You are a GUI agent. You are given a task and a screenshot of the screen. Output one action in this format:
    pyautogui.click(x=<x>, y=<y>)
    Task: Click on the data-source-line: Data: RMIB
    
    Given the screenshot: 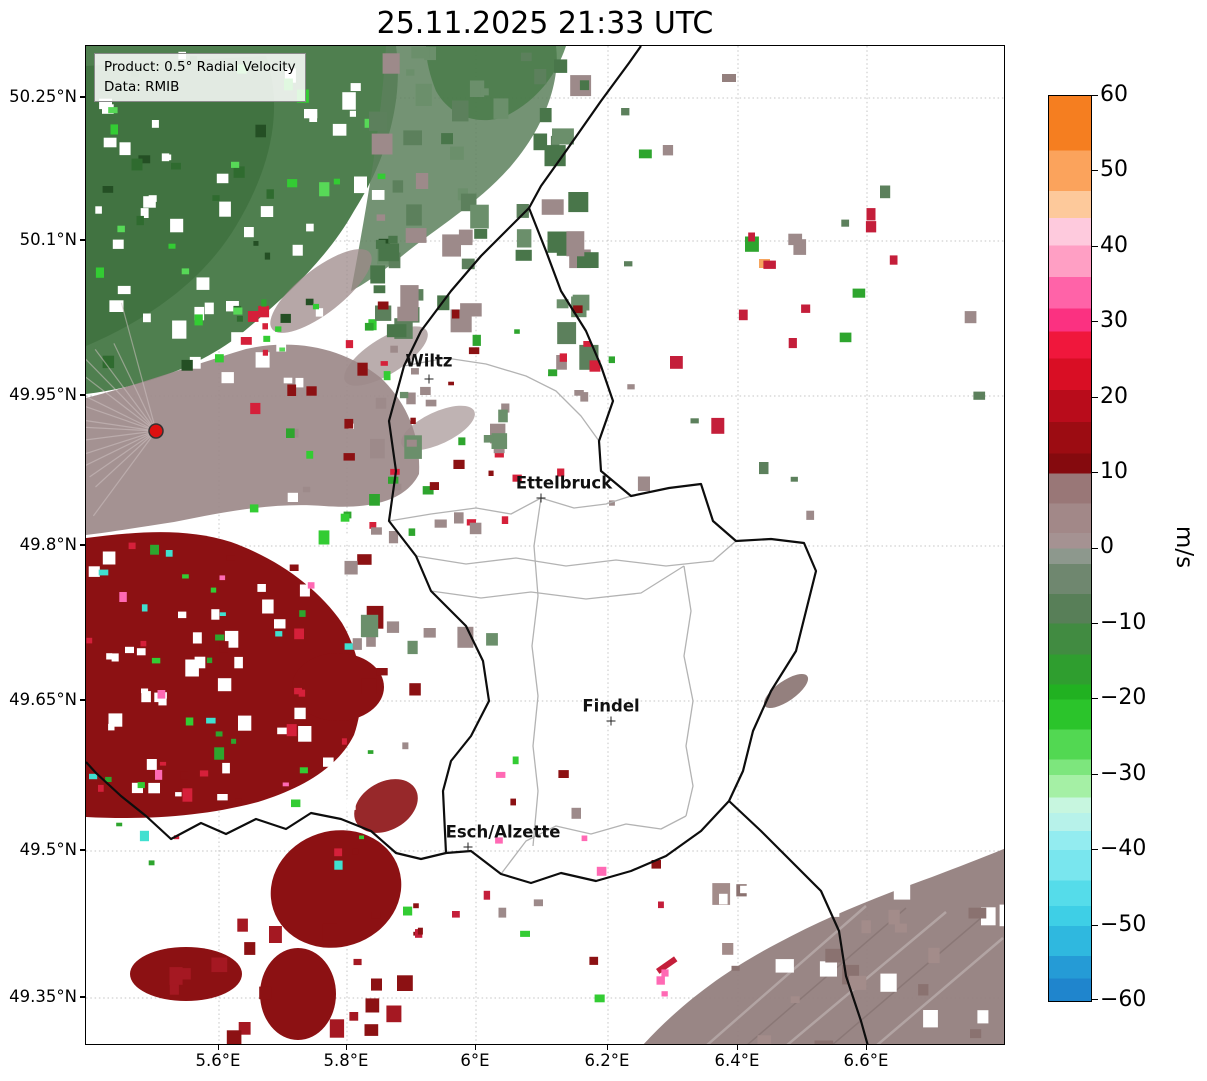 What is the action you would take?
    pyautogui.click(x=142, y=86)
    